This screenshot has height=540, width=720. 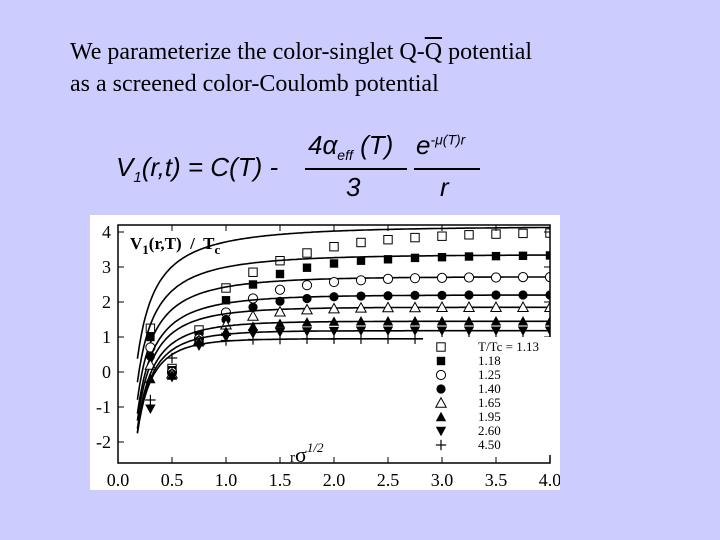 I want to click on legend-label: 2.60, so click(x=489, y=430).